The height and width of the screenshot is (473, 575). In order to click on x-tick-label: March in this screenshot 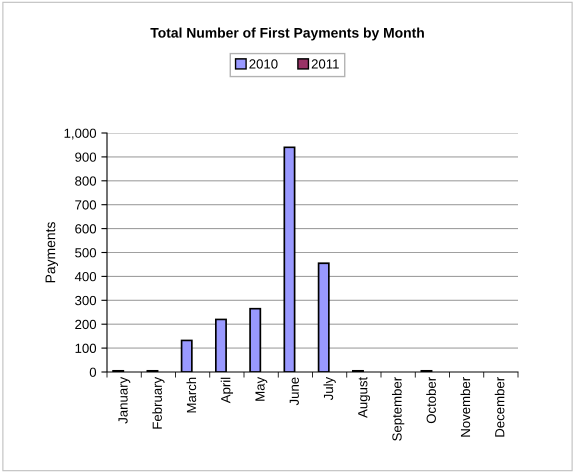, I will do `click(191, 395)`.